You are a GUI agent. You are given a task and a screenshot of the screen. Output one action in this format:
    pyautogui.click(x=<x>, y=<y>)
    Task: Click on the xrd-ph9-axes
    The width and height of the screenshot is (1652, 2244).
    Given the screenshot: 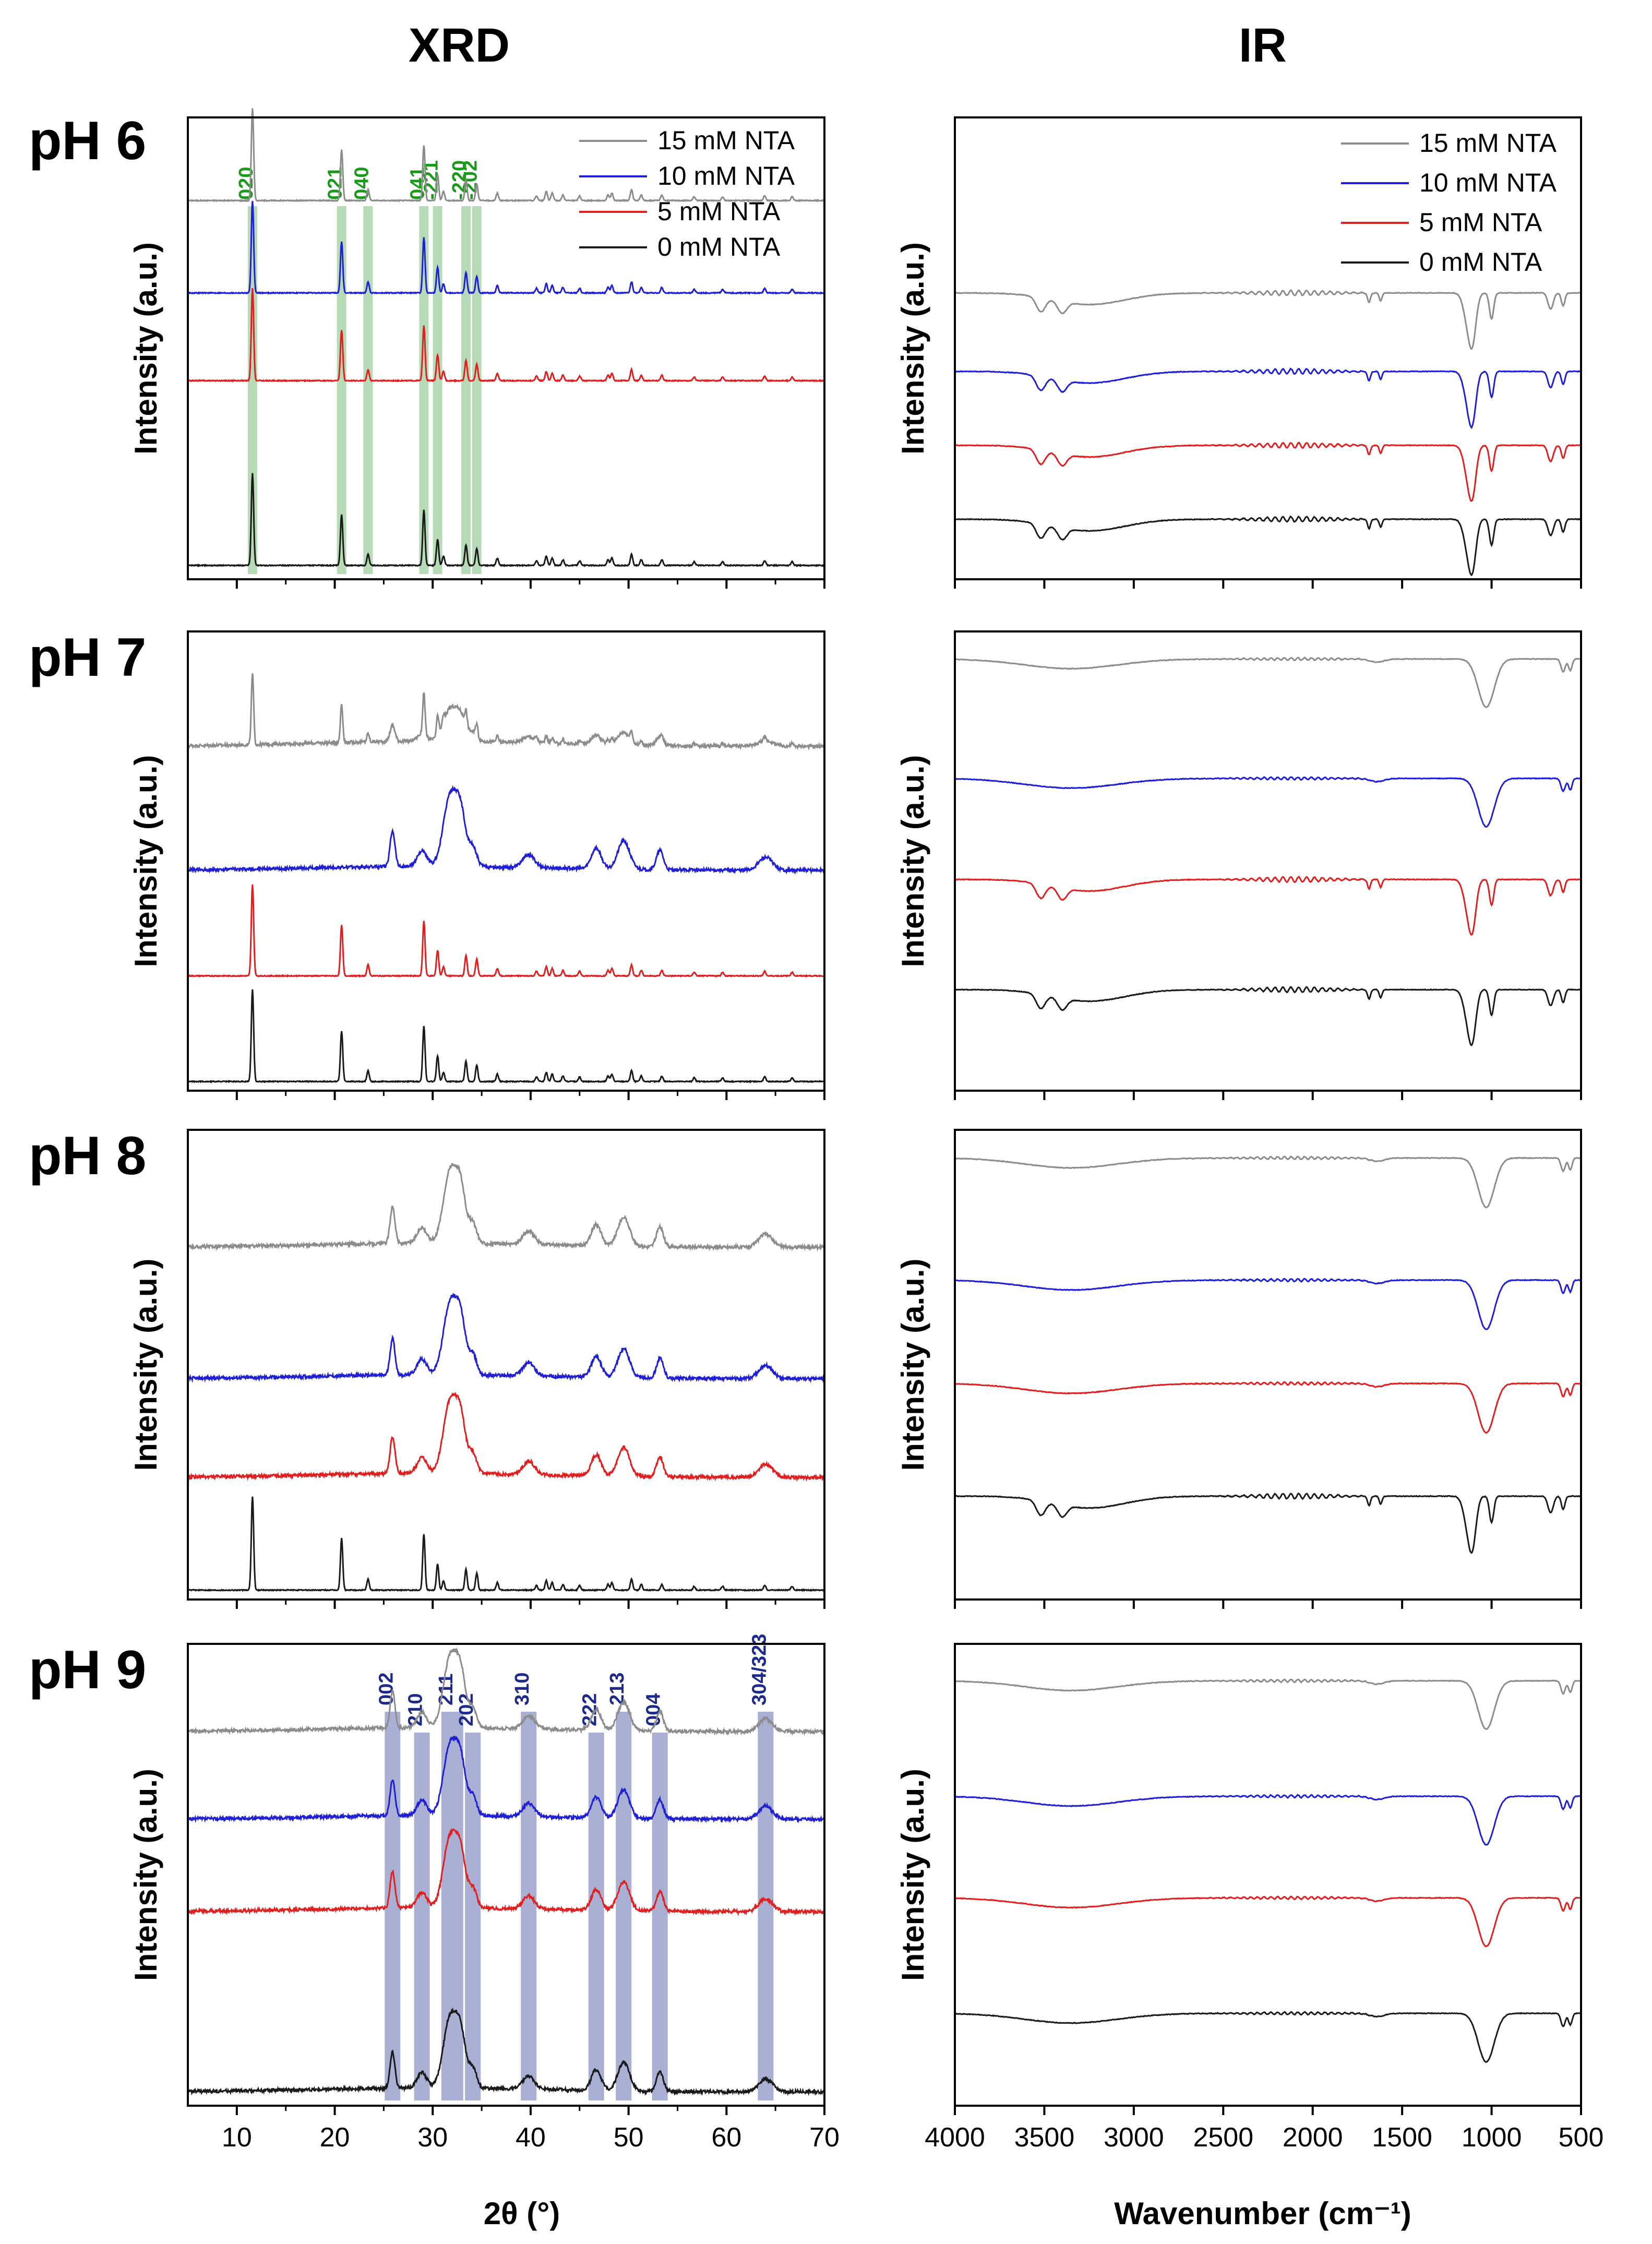 What is the action you would take?
    pyautogui.click(x=506, y=1875)
    